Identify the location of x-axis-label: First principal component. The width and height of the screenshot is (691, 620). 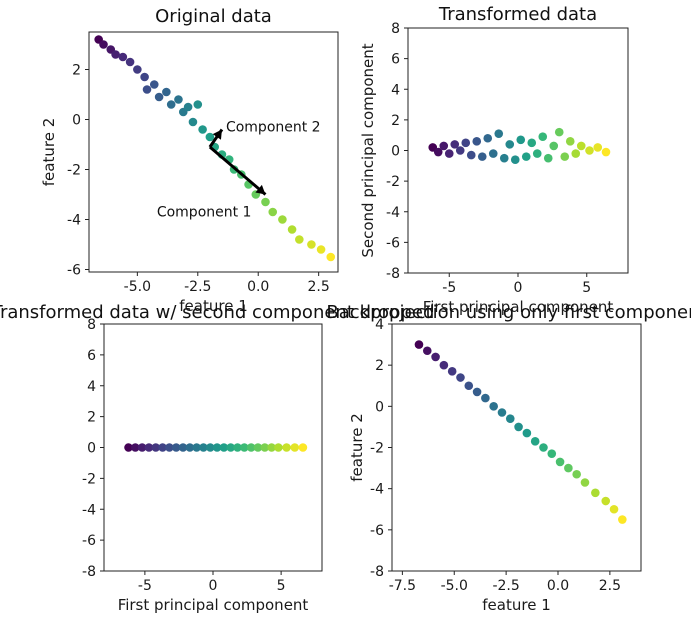
(213, 605).